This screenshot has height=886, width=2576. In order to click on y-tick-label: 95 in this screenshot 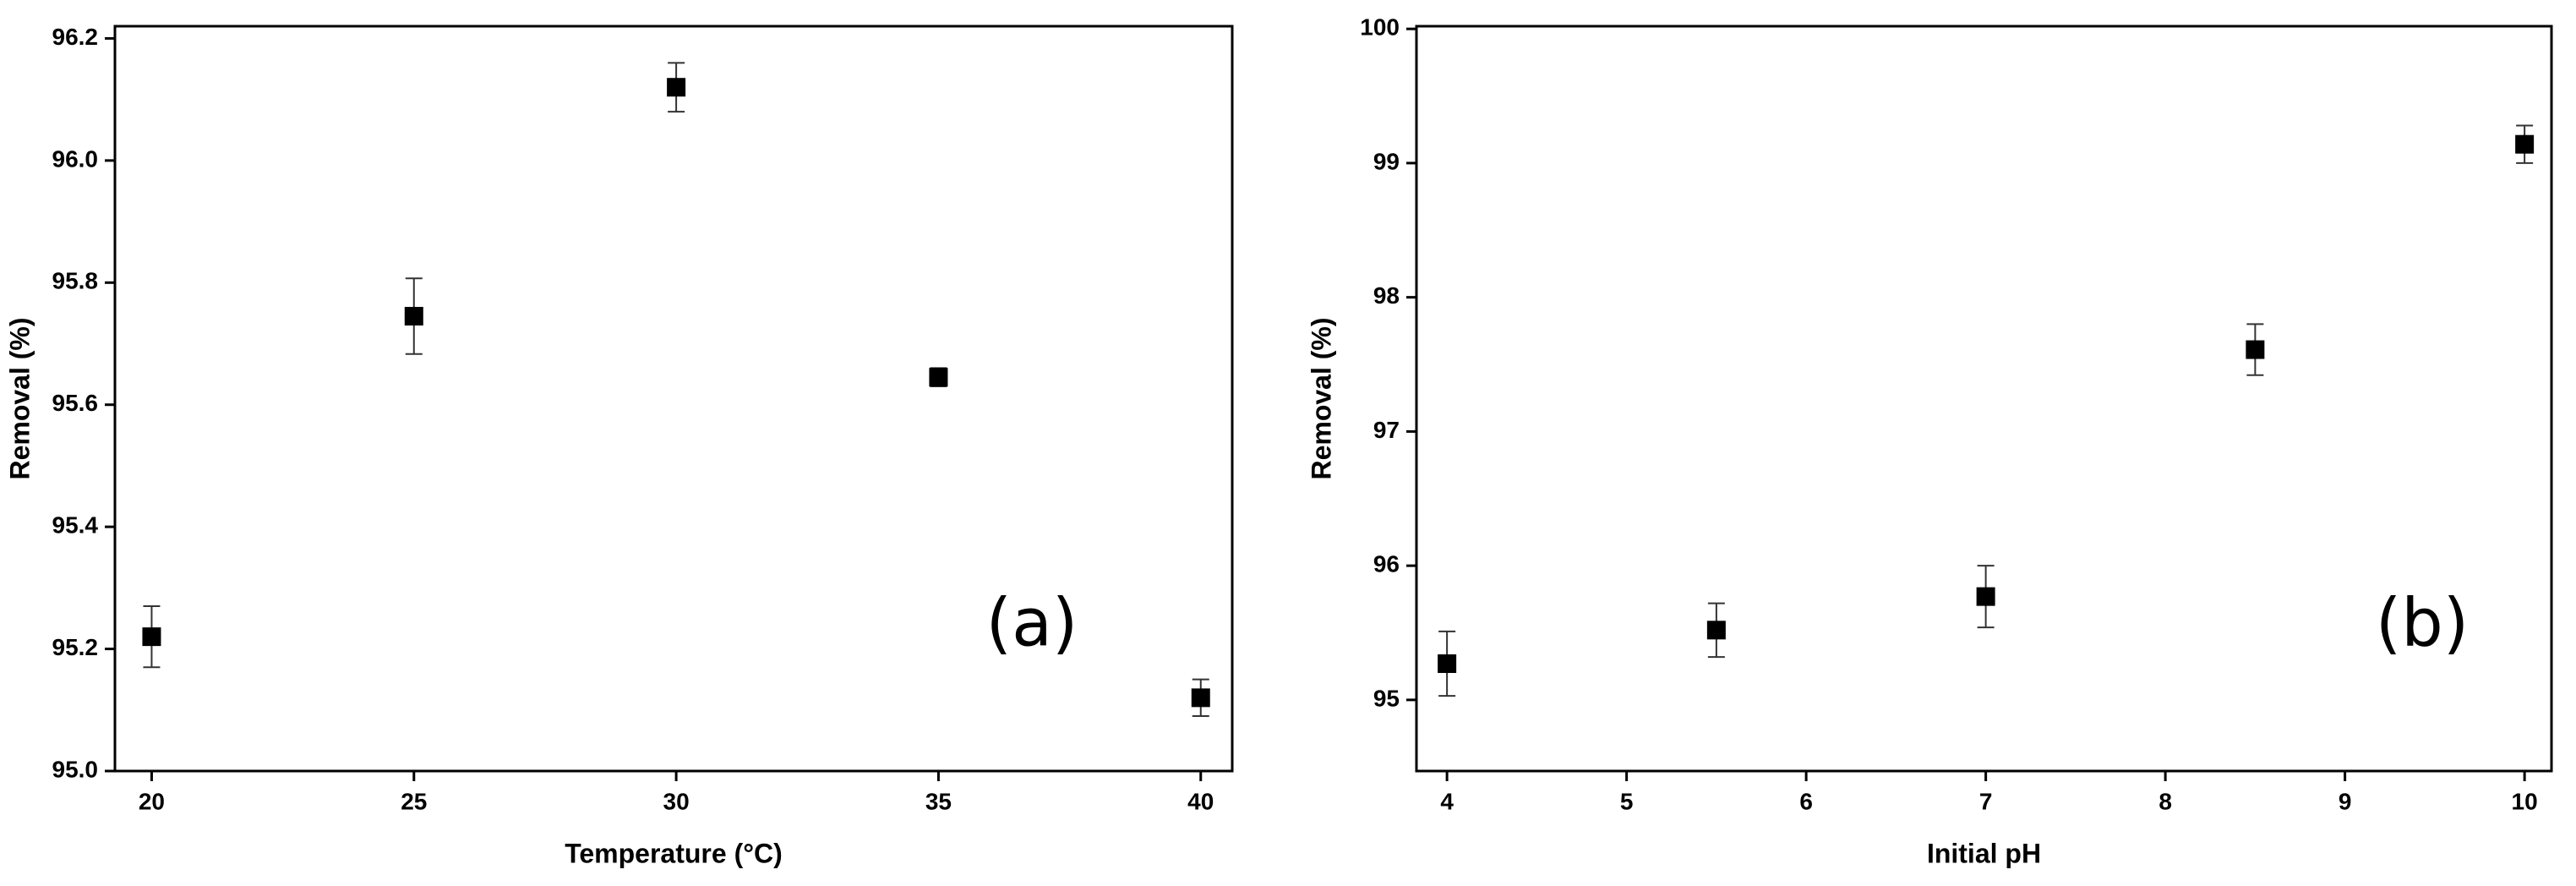, I will do `click(1386, 698)`.